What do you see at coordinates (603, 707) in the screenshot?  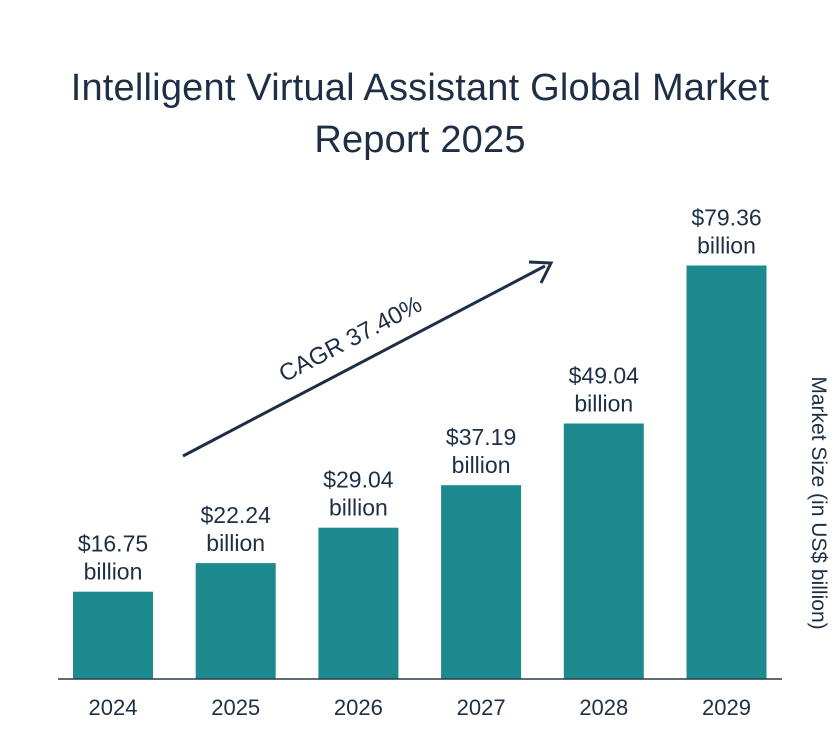 I see `x-tick-label-2028: 2028` at bounding box center [603, 707].